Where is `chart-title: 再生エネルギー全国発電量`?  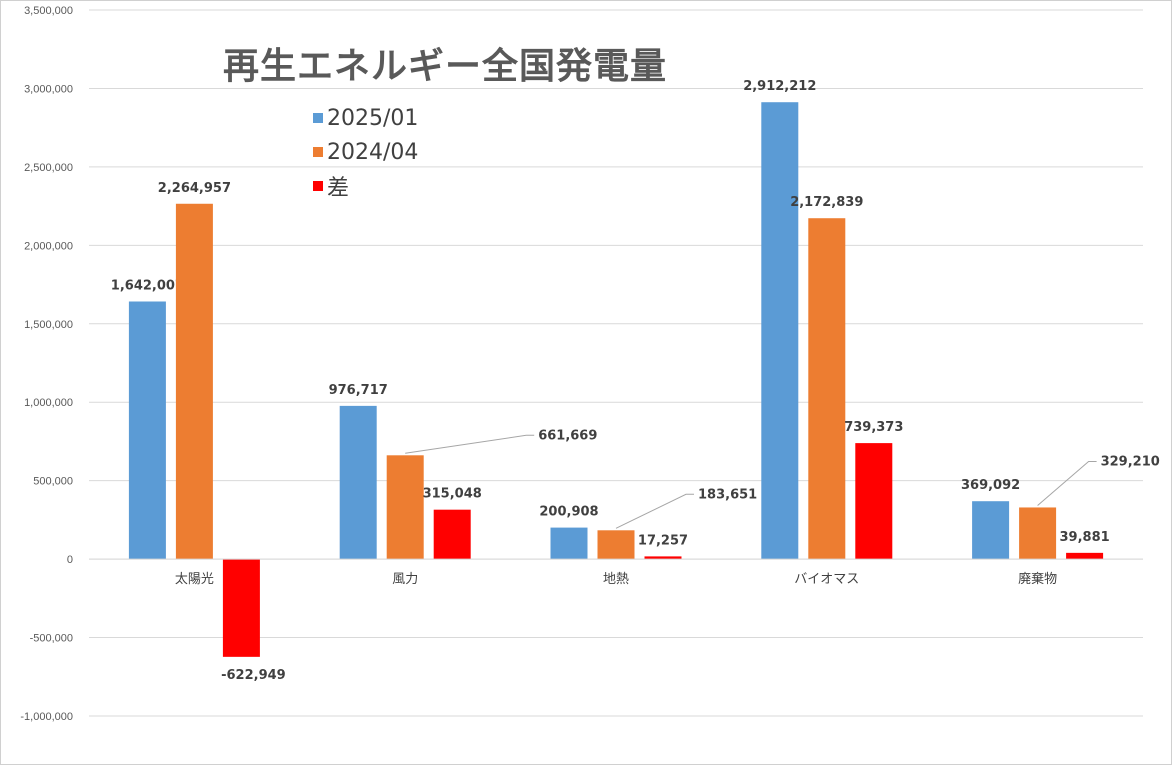
chart-title: 再生エネルギー全国発電量 is located at coordinates (445, 66).